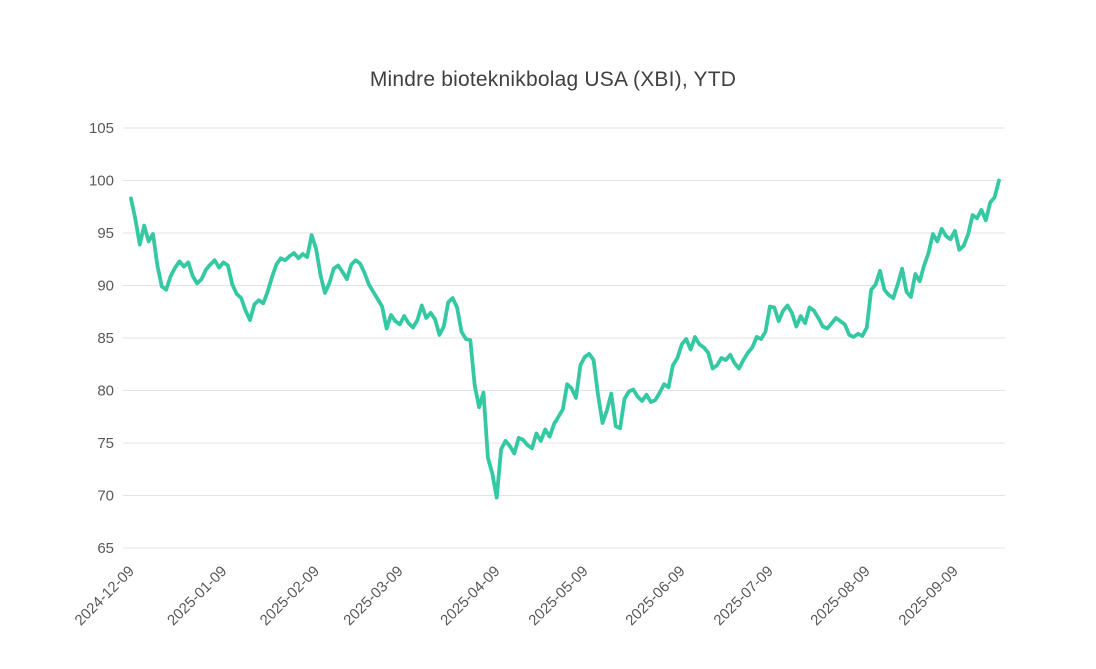  I want to click on y-axis-tick-label: 85, so click(105, 338).